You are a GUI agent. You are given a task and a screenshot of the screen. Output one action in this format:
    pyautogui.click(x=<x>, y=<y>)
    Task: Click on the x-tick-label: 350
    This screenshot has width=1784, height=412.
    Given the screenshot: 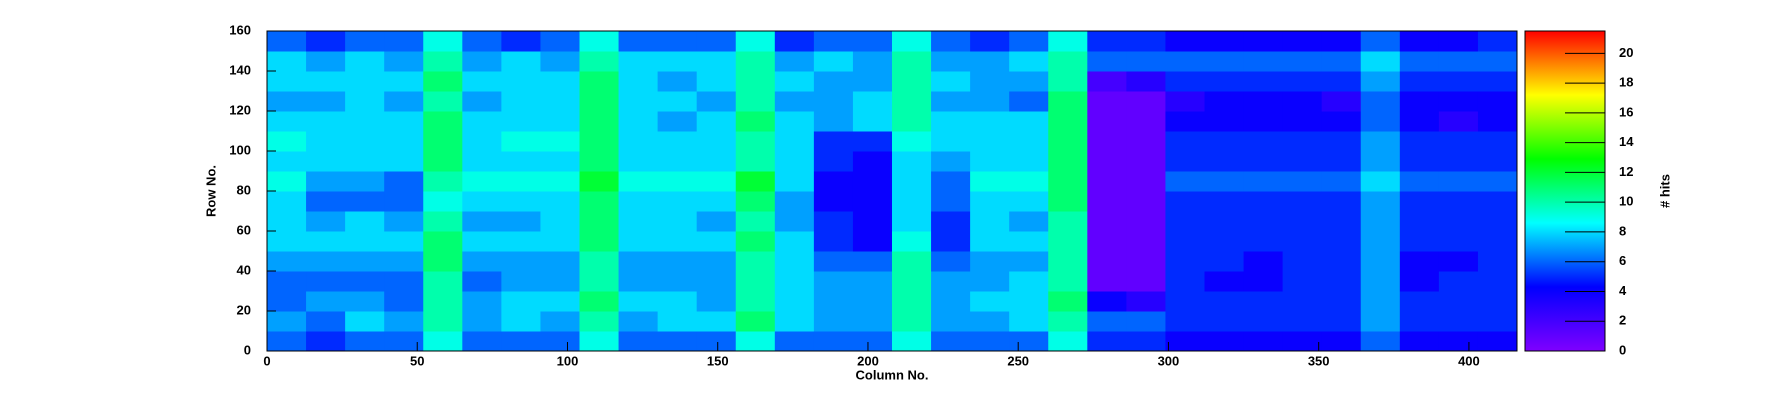 What is the action you would take?
    pyautogui.click(x=1319, y=360)
    